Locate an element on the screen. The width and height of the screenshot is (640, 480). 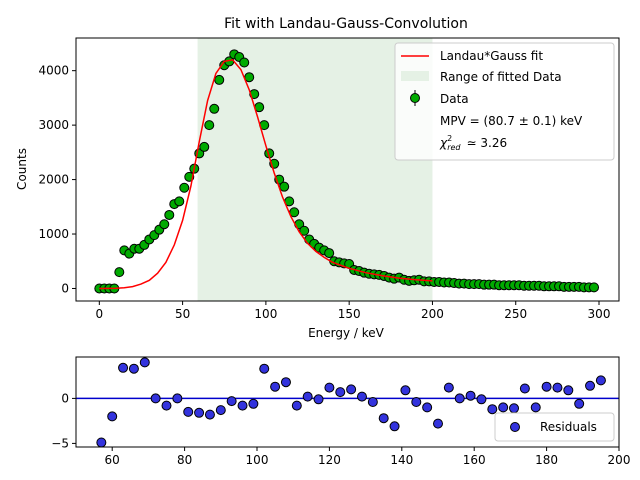
x-tick-label: 200 is located at coordinates (432, 314).